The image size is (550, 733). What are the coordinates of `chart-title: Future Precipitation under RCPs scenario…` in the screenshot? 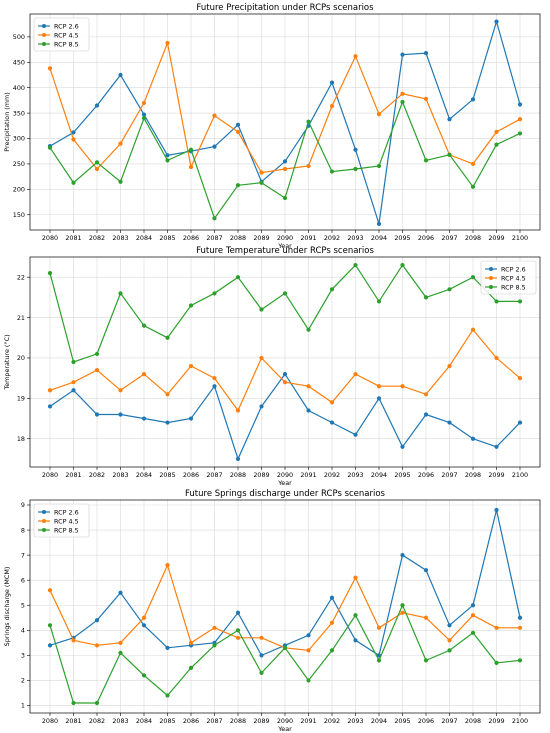 It's located at (285, 8).